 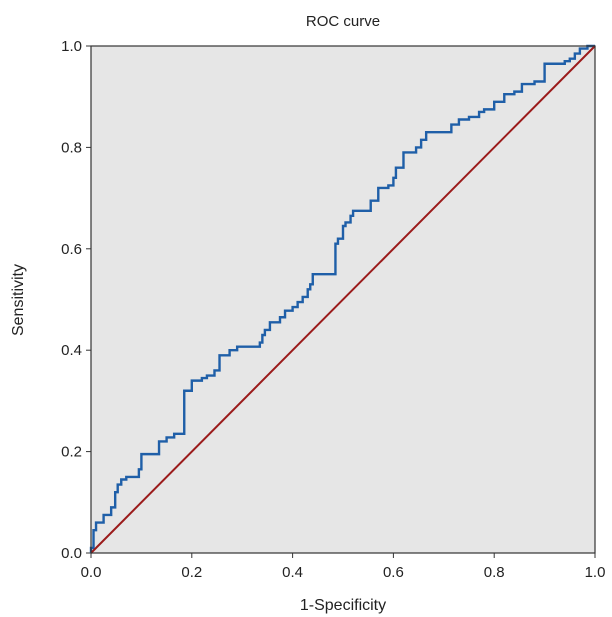 What do you see at coordinates (71, 350) in the screenshot?
I see `y-tick-label: 0.4` at bounding box center [71, 350].